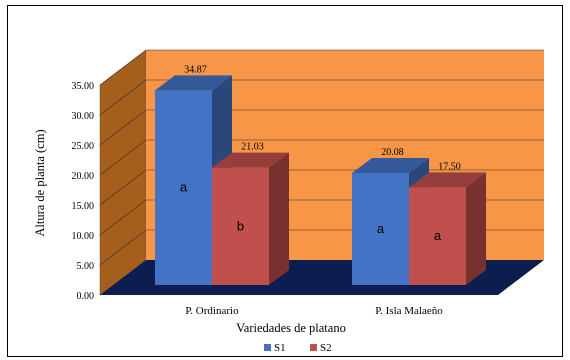 This screenshot has width=570, height=360. What do you see at coordinates (40, 182) in the screenshot?
I see `y-axis-title: Altura de planta (cm)` at bounding box center [40, 182].